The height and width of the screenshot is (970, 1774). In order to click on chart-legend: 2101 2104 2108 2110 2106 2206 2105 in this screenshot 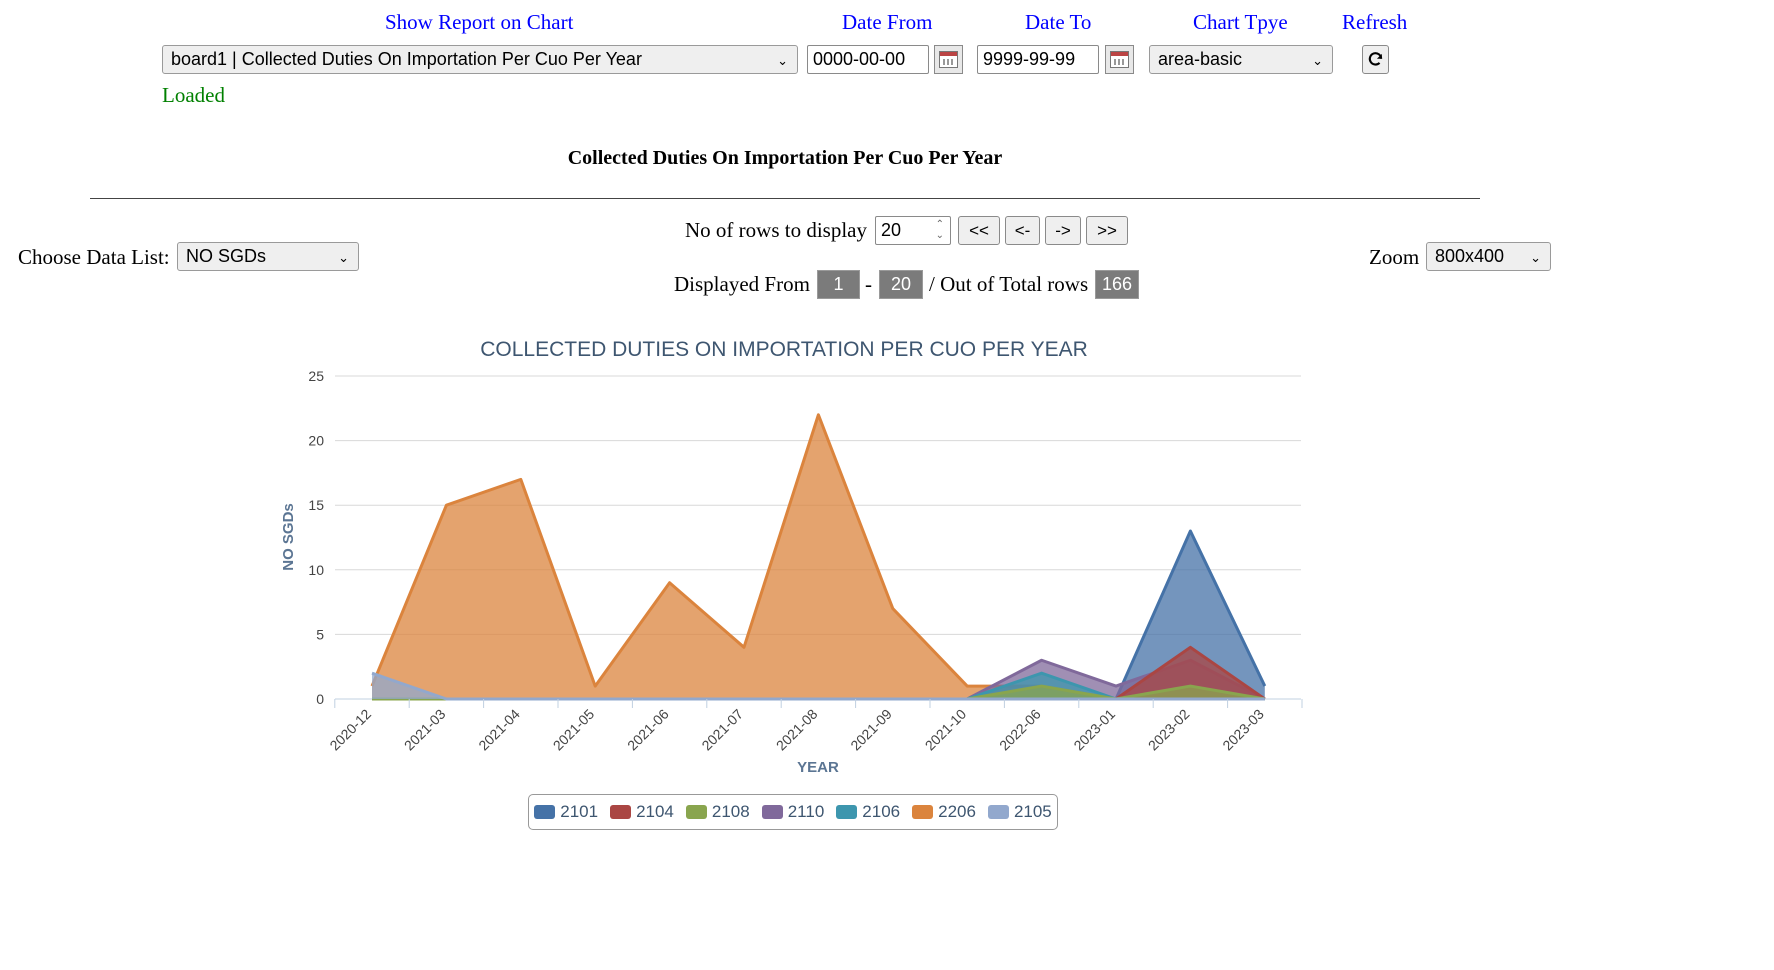, I will do `click(793, 812)`.